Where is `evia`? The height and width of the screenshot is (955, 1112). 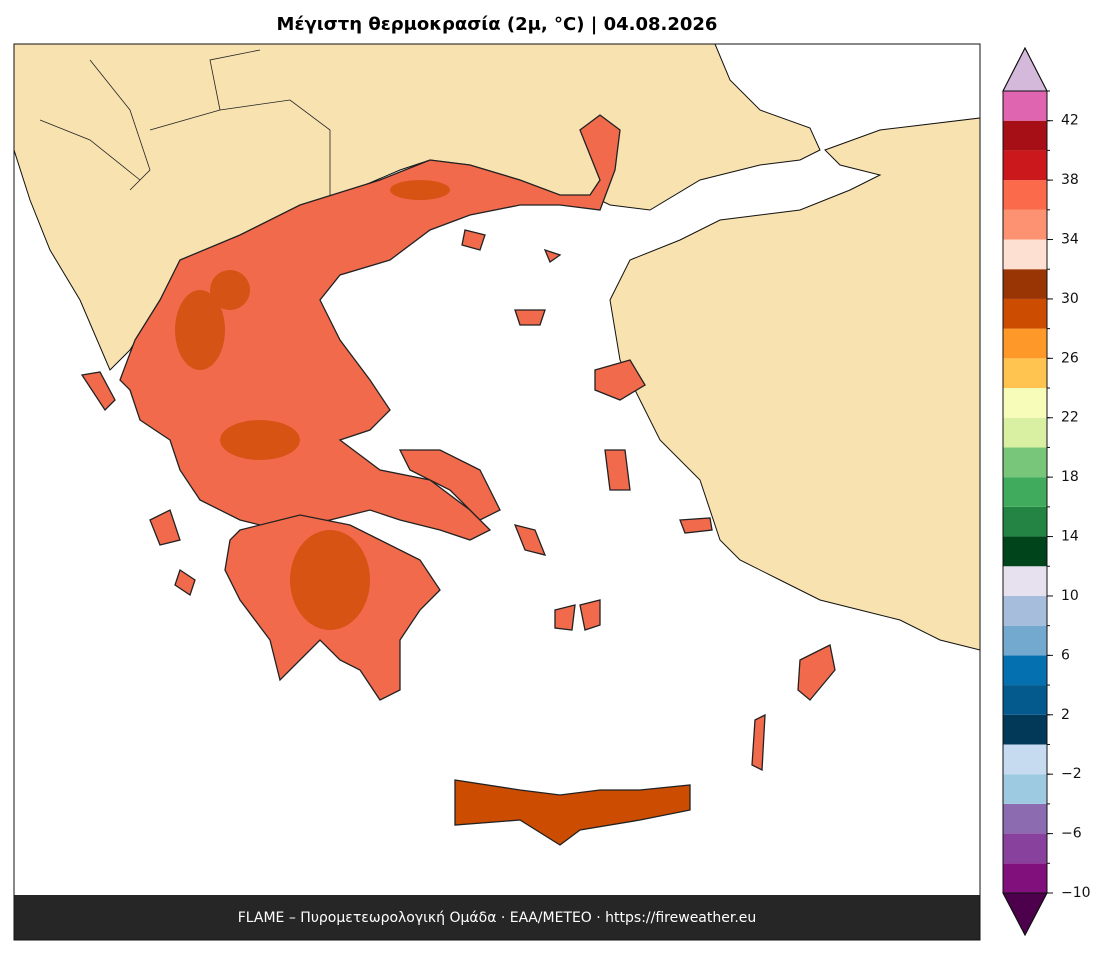
evia is located at coordinates (449, 485).